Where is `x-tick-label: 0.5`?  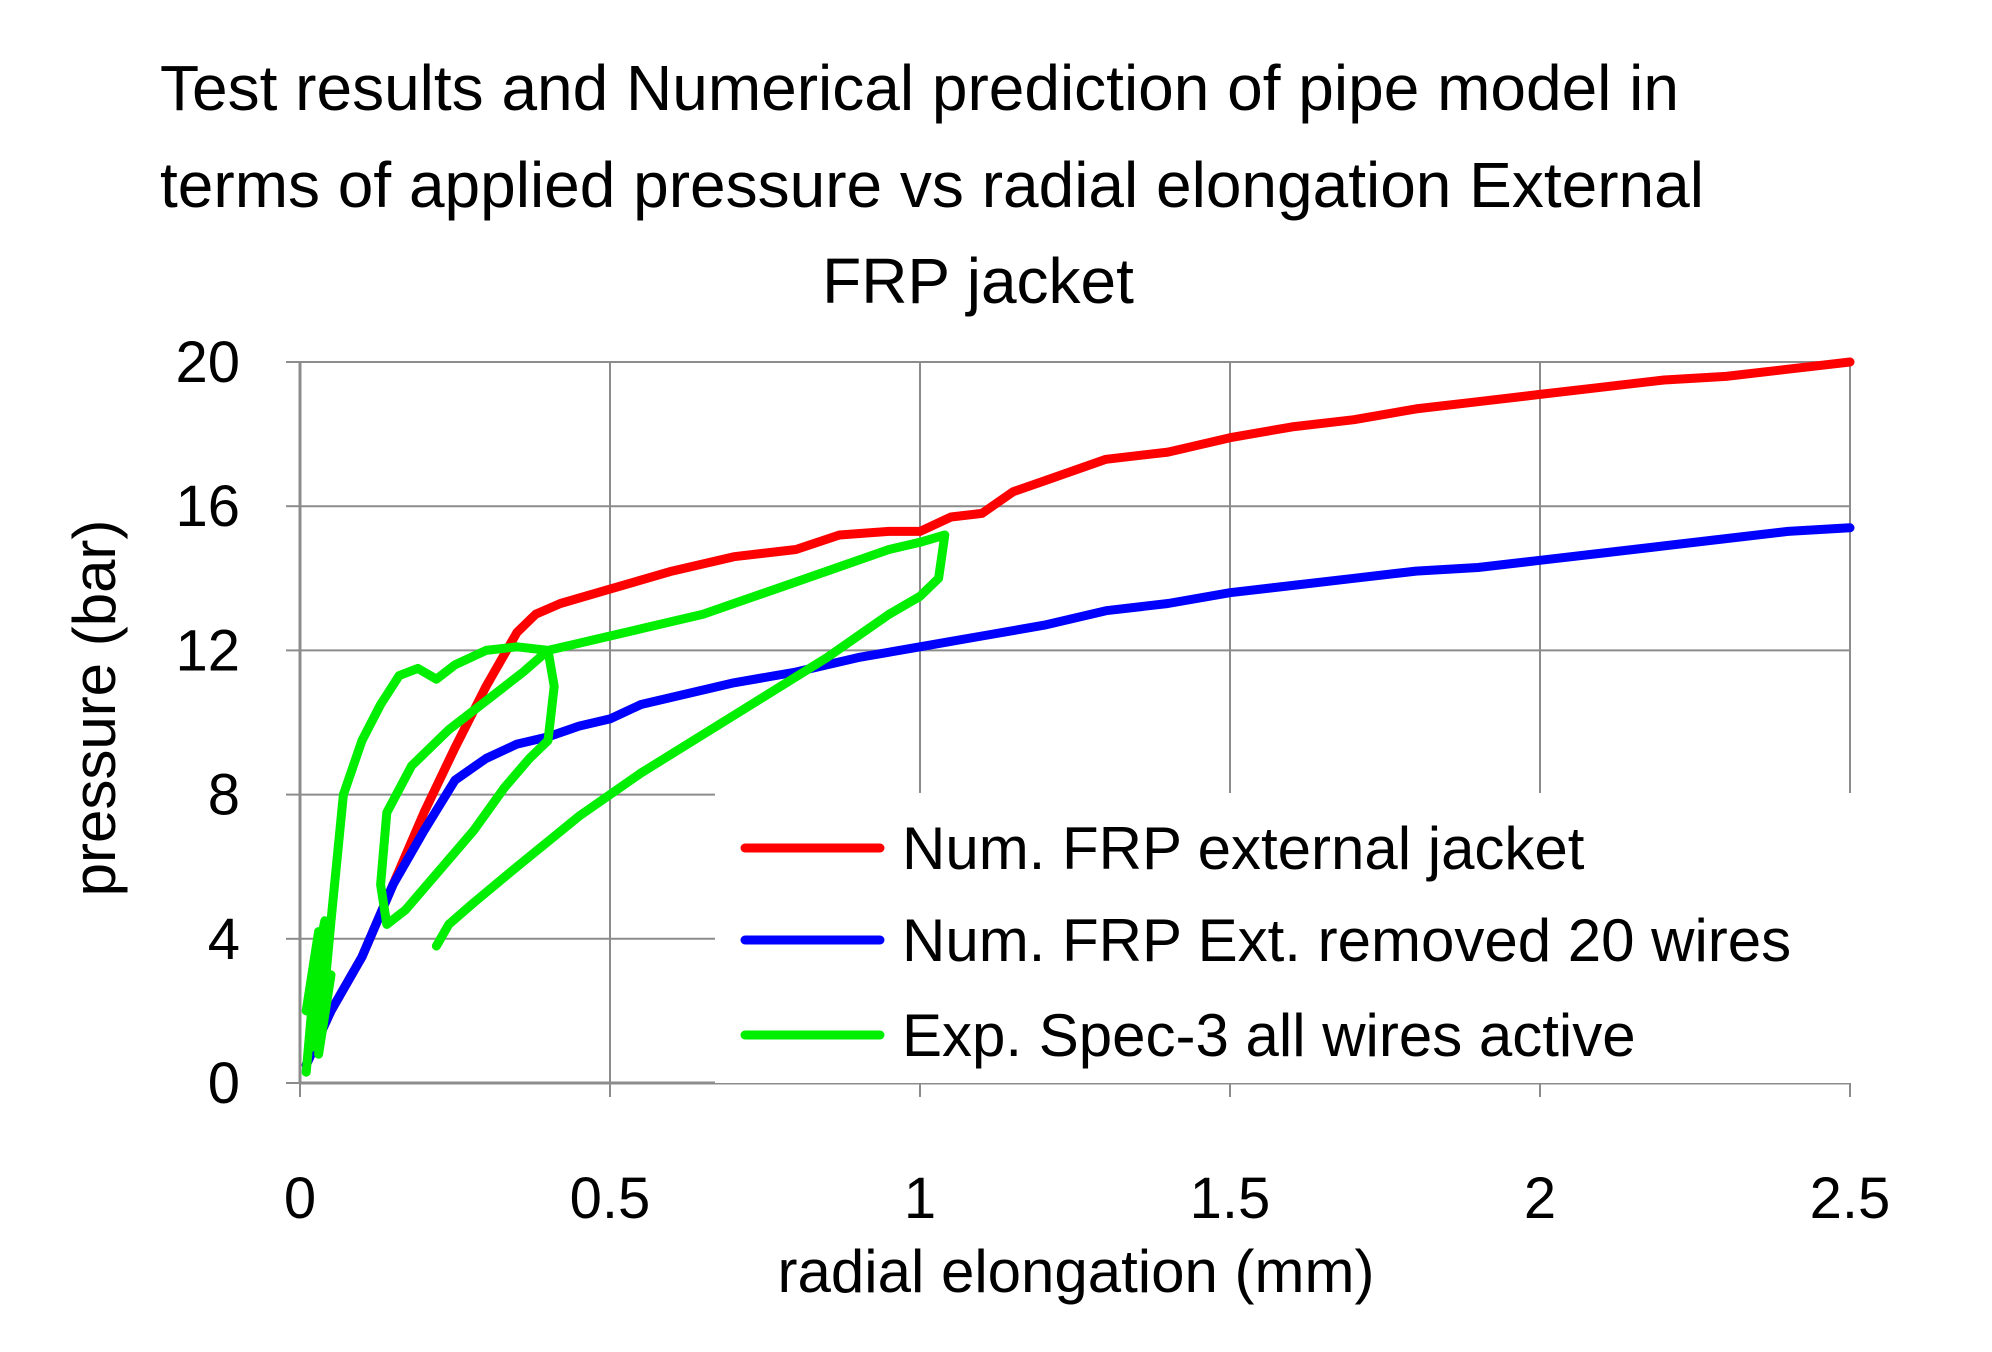 x-tick-label: 0.5 is located at coordinates (610, 1198).